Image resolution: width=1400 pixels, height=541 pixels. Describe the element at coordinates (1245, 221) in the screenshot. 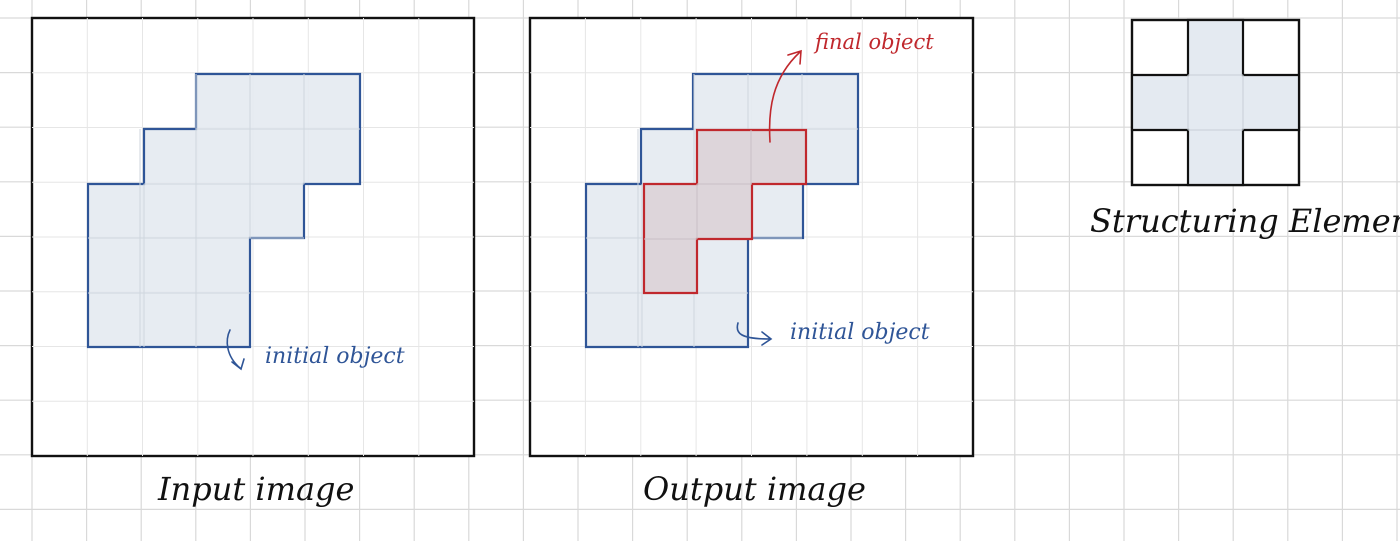

I see `structuring-element-caption: Structuring Element` at that location.